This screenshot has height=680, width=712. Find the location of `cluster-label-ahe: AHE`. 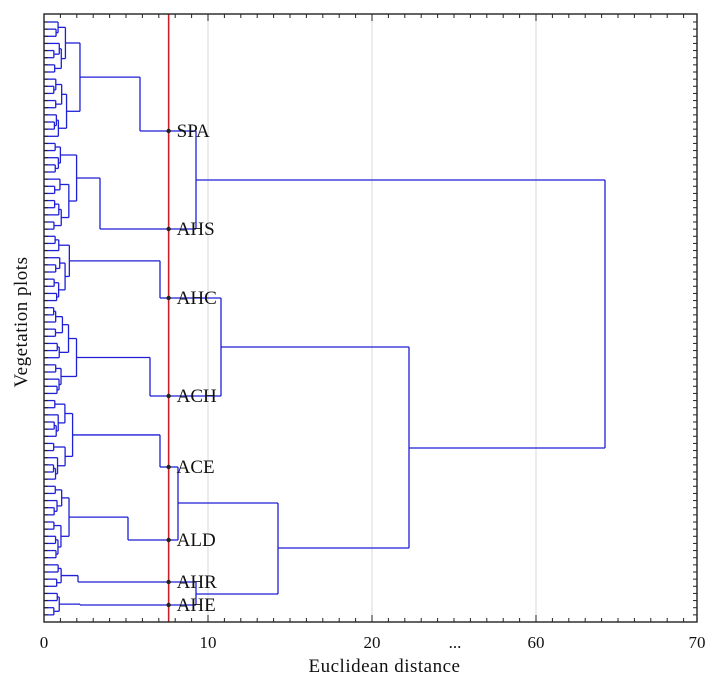

cluster-label-ahe: AHE is located at coordinates (196, 605).